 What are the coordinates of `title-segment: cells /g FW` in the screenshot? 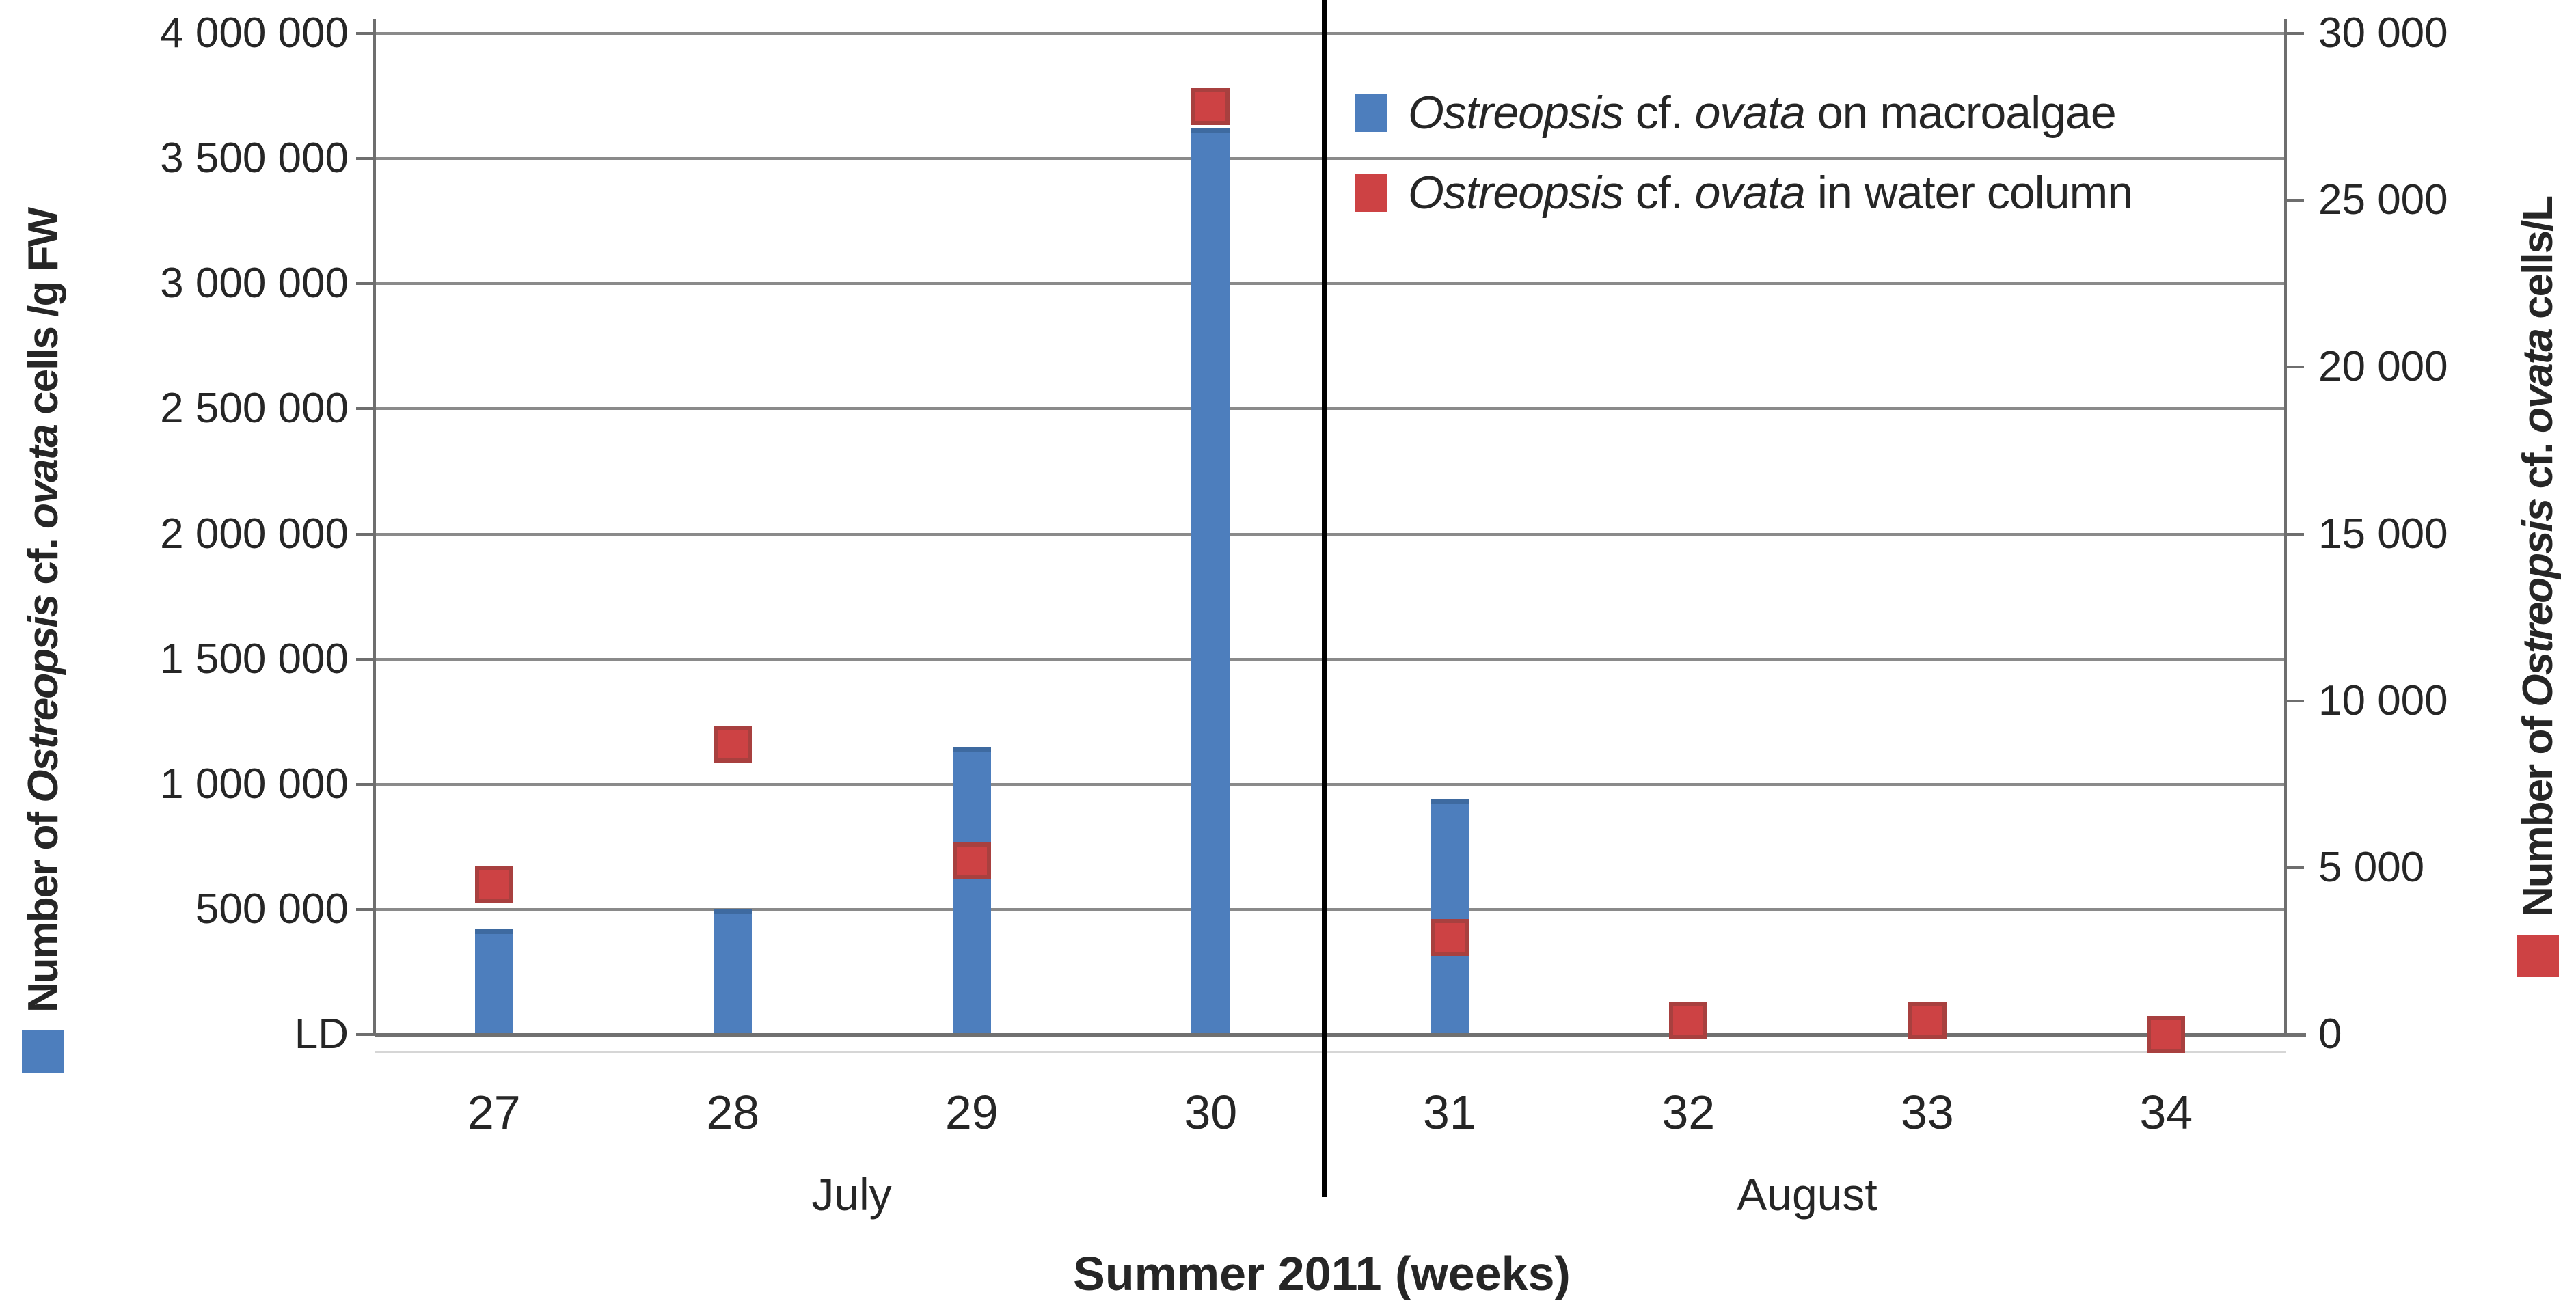 It's located at (43, 317).